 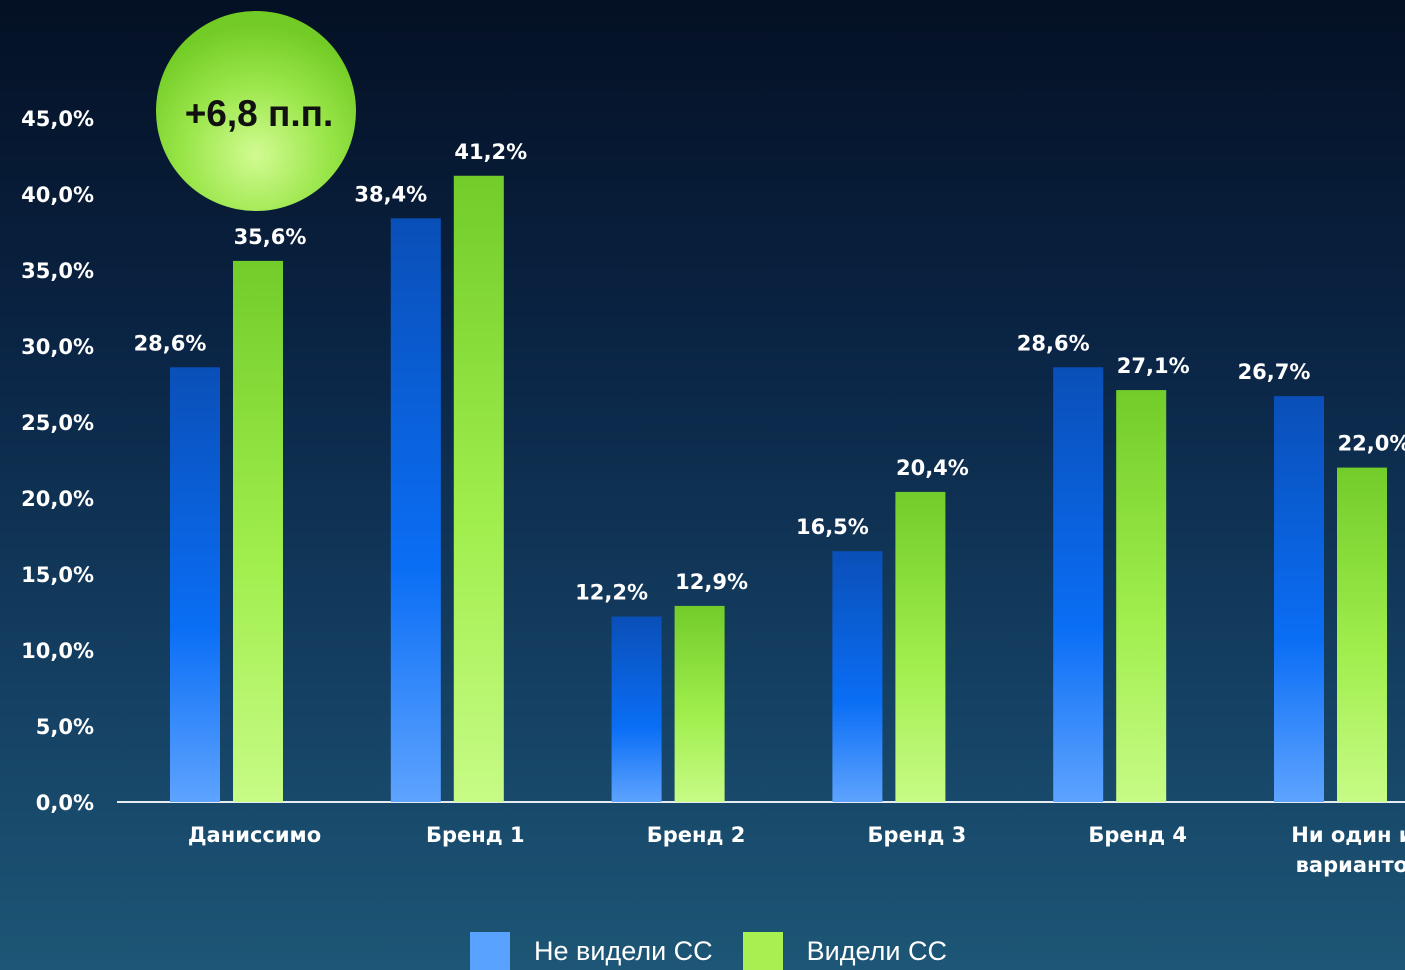 What do you see at coordinates (475, 835) in the screenshot?
I see `x-category-label: Бренд 1` at bounding box center [475, 835].